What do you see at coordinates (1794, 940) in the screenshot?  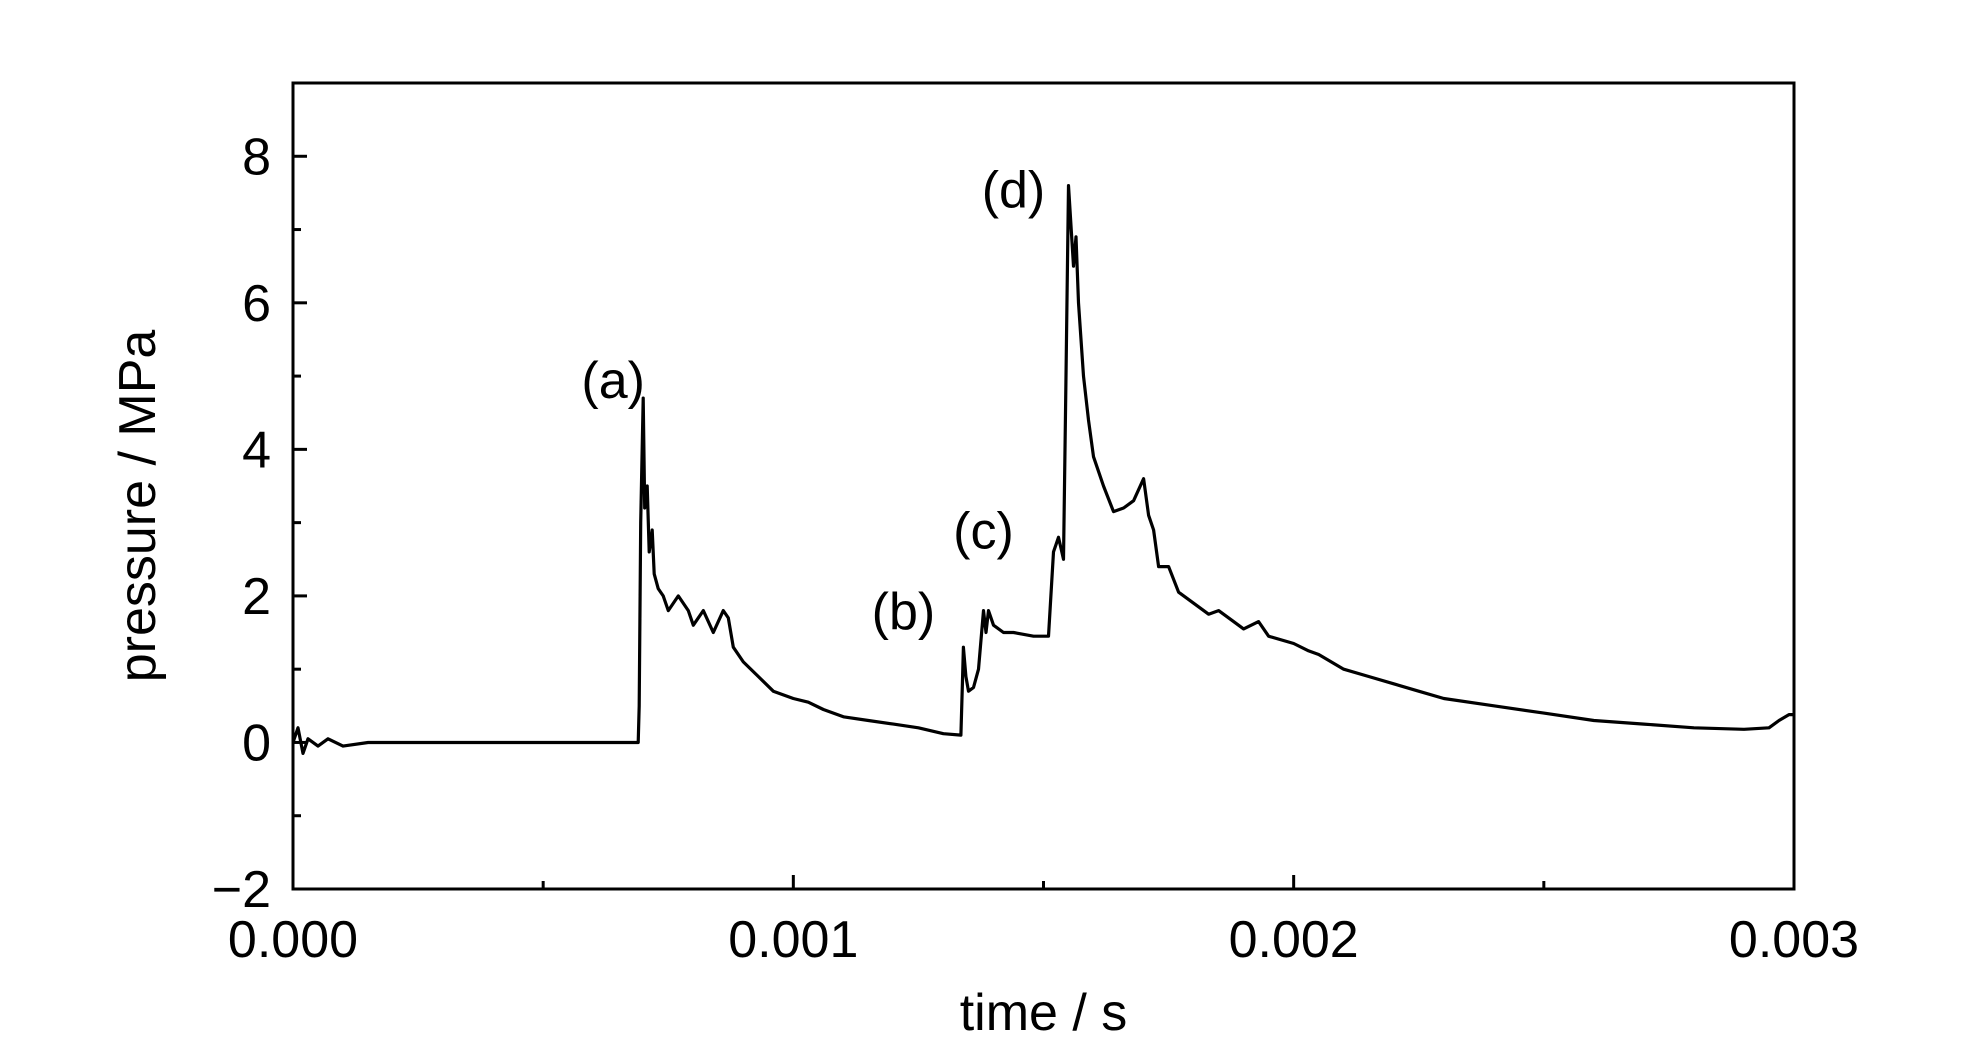 I see `x-tick-label: 0.003` at bounding box center [1794, 940].